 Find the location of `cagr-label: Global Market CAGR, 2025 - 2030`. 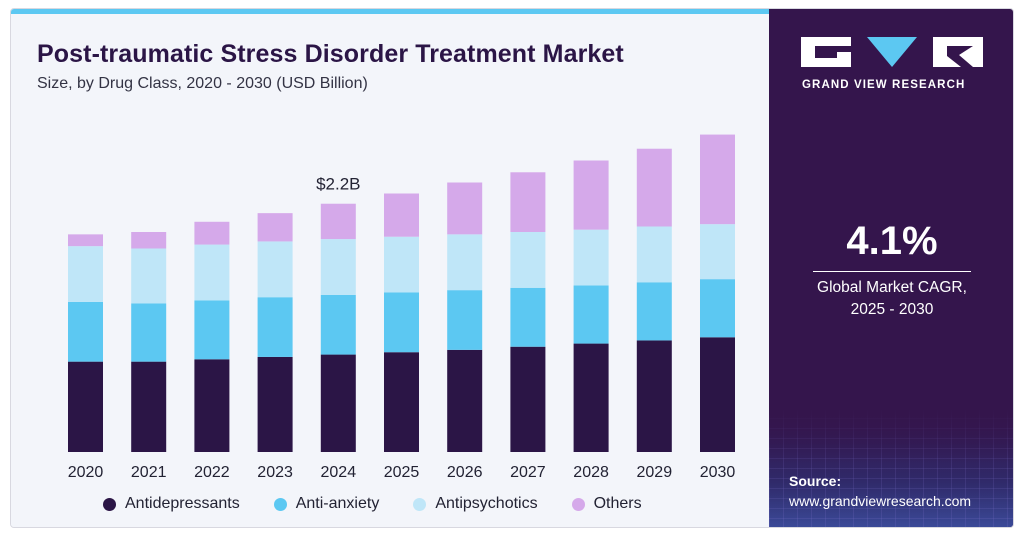

cagr-label: Global Market CAGR, 2025 - 2030 is located at coordinates (891, 299).